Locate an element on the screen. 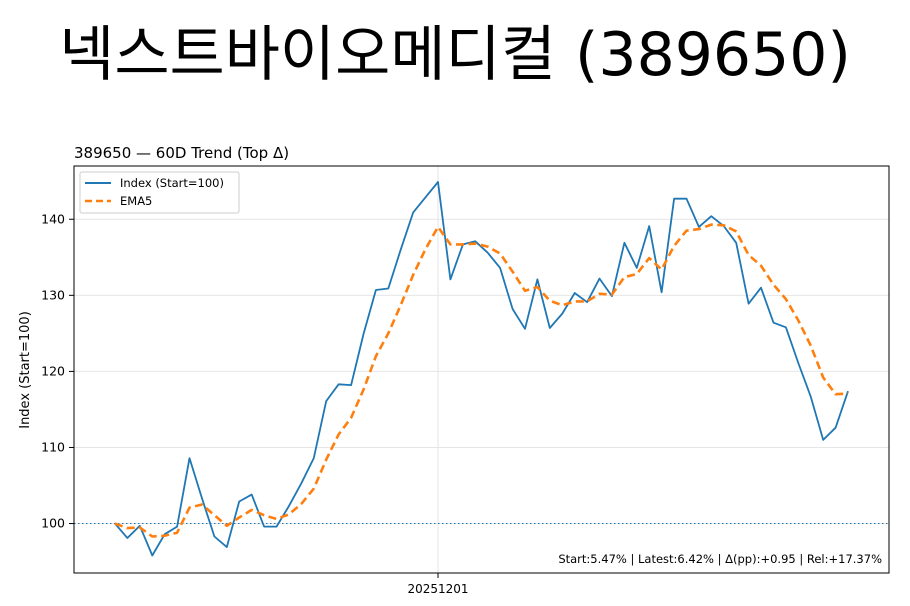  y-axis: 100 110 120 130 140 is located at coordinates (57, 371).